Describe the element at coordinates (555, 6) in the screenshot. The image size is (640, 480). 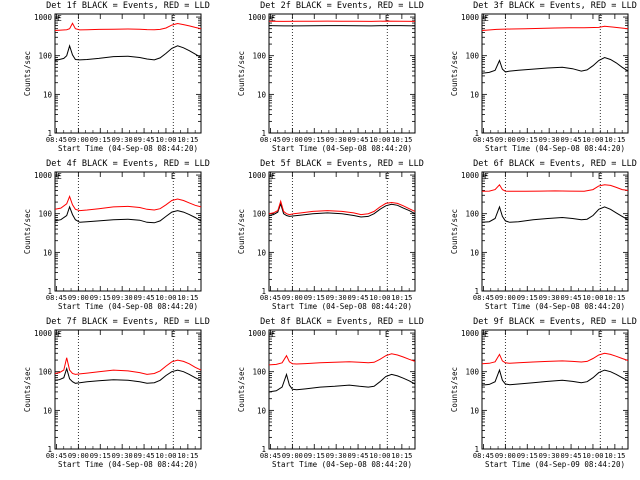
I see `panel-title: Det 3f BLACK = Events, RED = LLD` at that location.